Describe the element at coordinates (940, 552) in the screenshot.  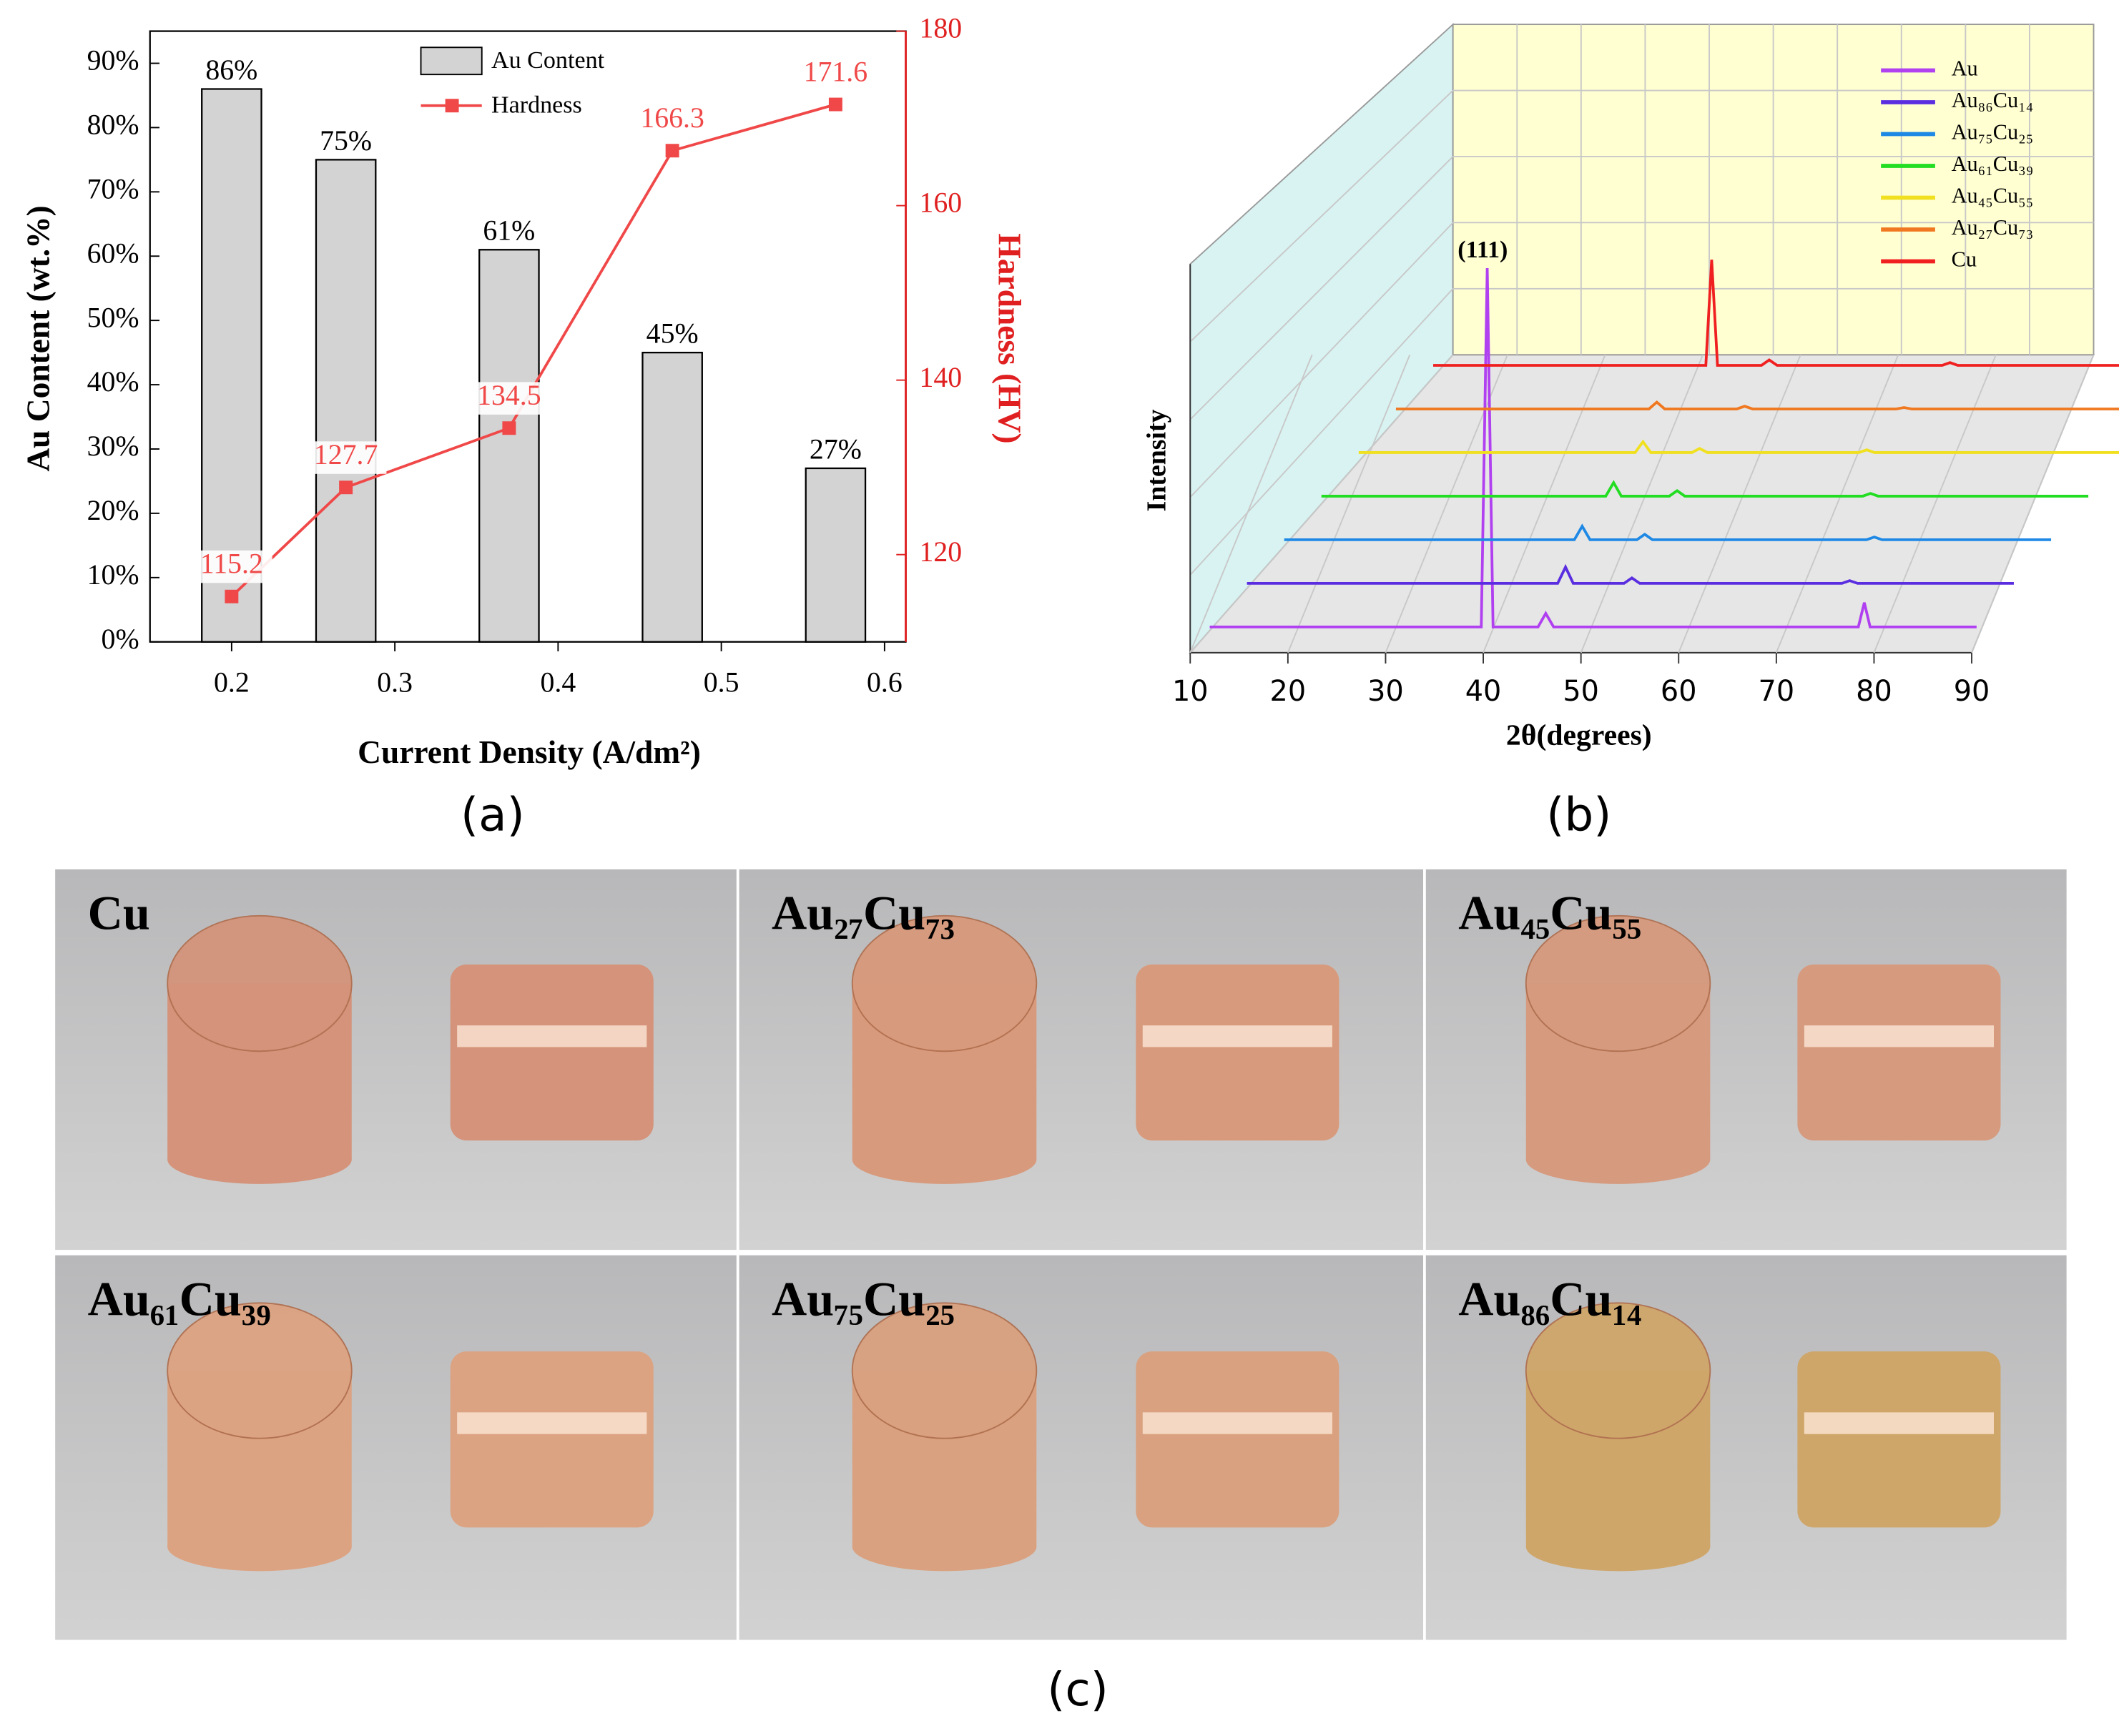
I see `y2-tick-label: 120` at that location.